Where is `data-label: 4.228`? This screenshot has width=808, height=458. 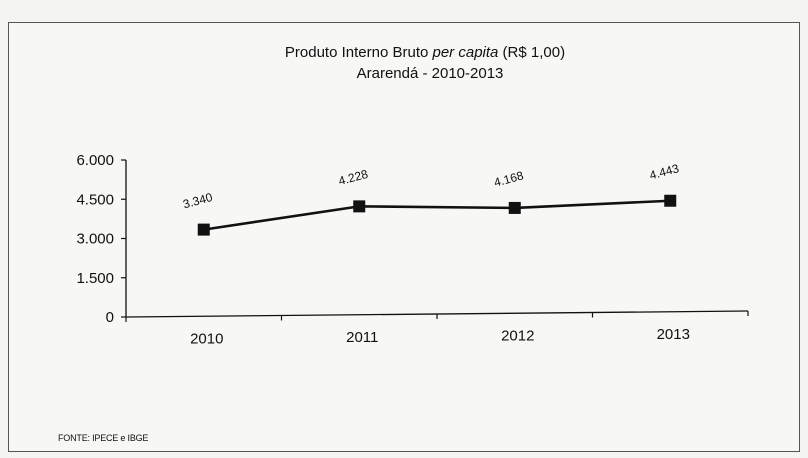
data-label: 4.228 is located at coordinates (353, 177).